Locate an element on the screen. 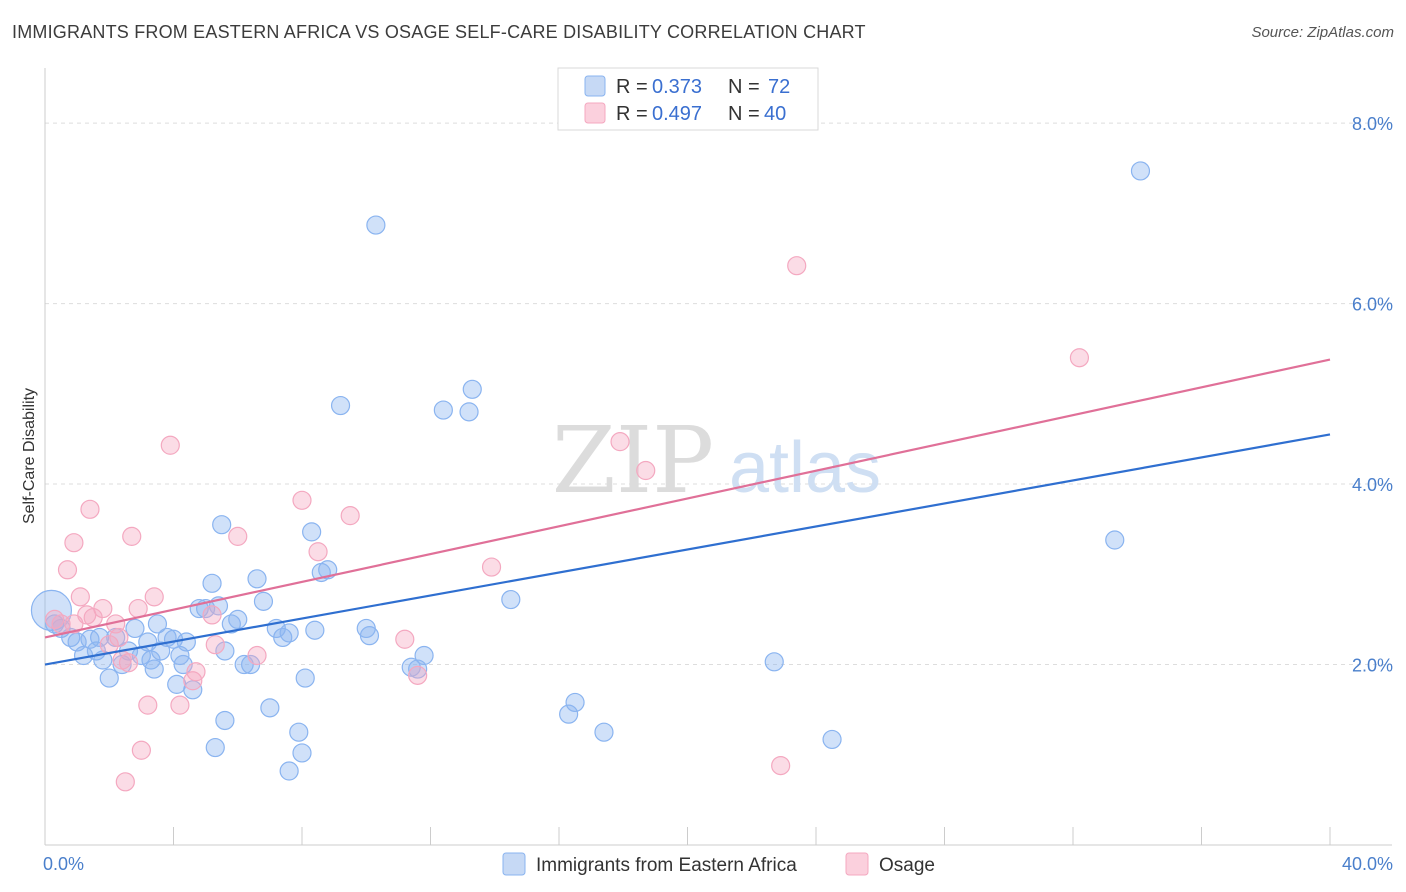 The height and width of the screenshot is (892, 1406). legend-n-value-2: 40 is located at coordinates (775, 114).